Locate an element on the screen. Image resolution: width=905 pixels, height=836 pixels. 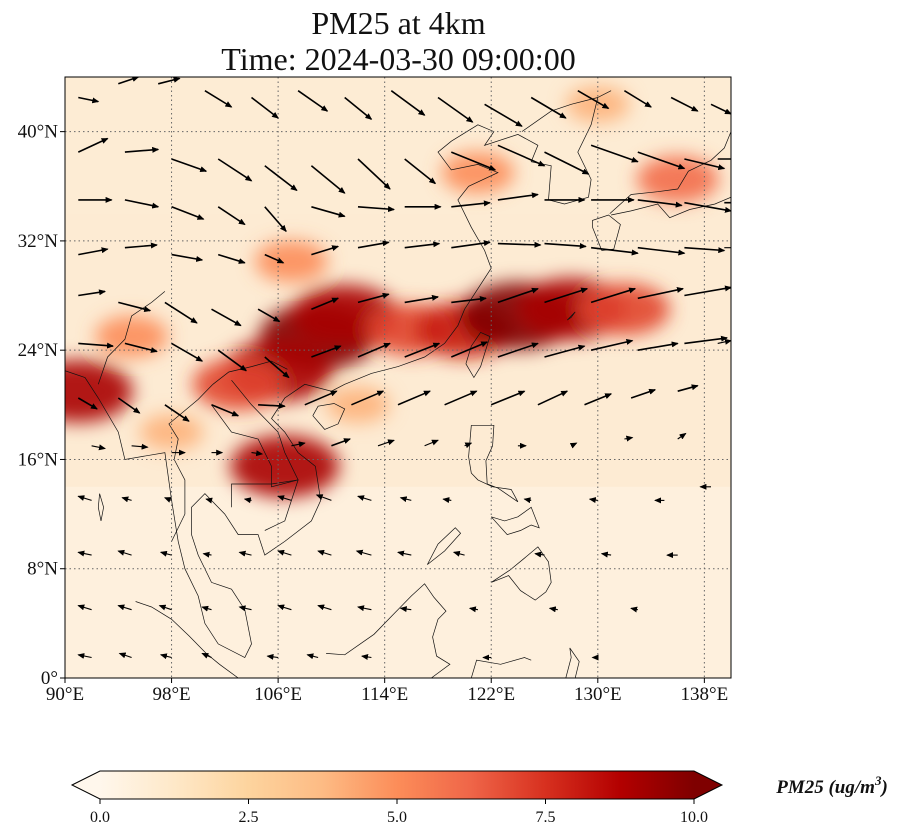
colorbar-tick-label: 2.5 is located at coordinates (249, 817).